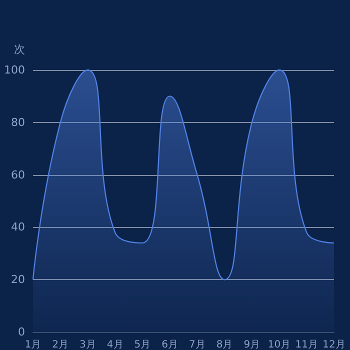 Image resolution: width=350 pixels, height=350 pixels. Describe the element at coordinates (88, 345) in the screenshot. I see `x-tick-label: 3月` at that location.